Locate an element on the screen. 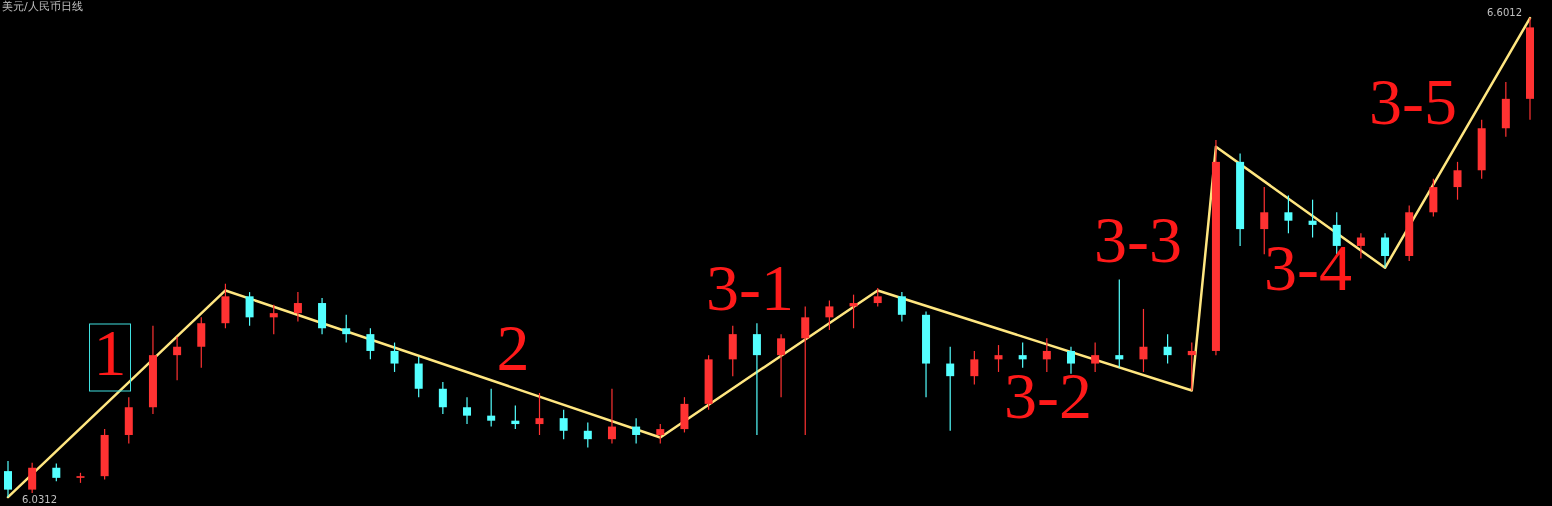  annotation: 3-3 is located at coordinates (1138, 239).